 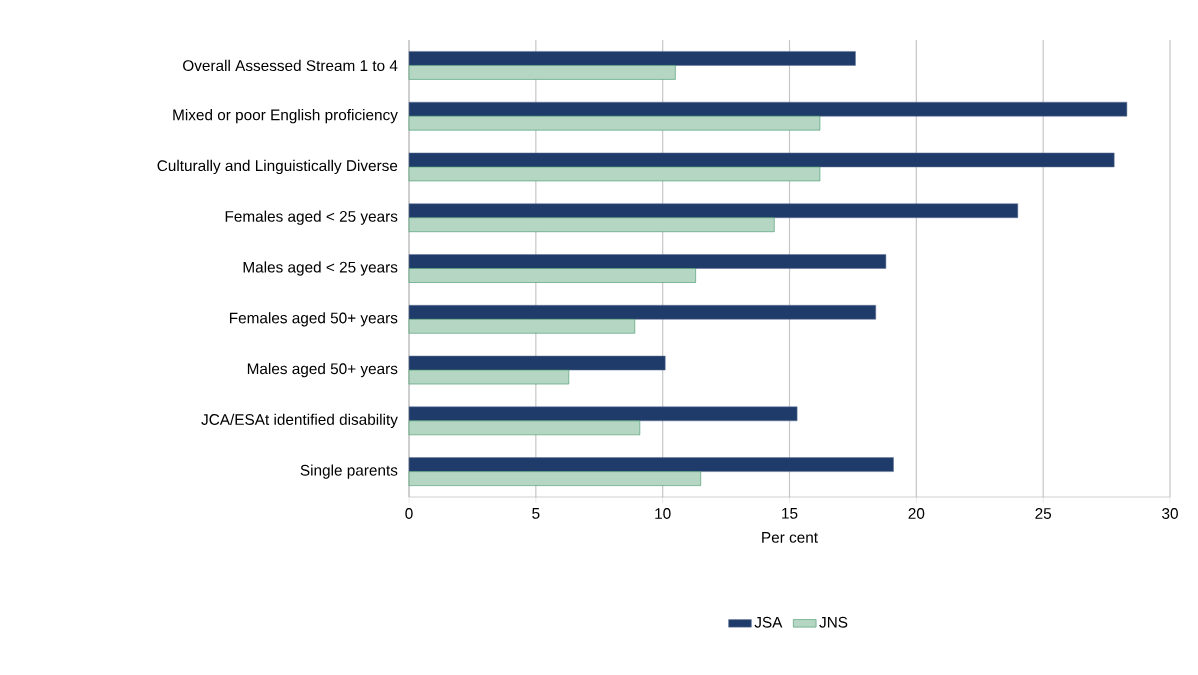 I want to click on x-tick-label: 5, so click(x=536, y=513).